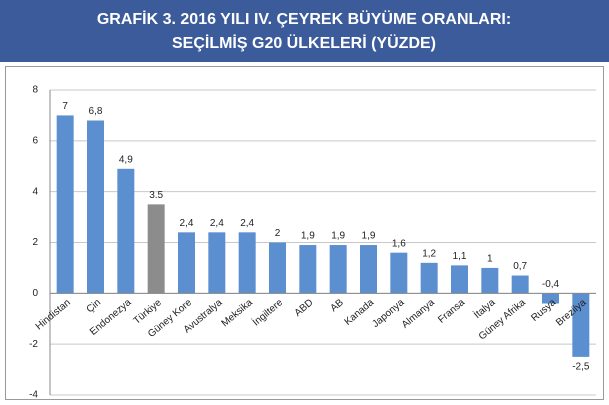 This screenshot has width=609, height=405. I want to click on value-label: 6,8, so click(96, 111).